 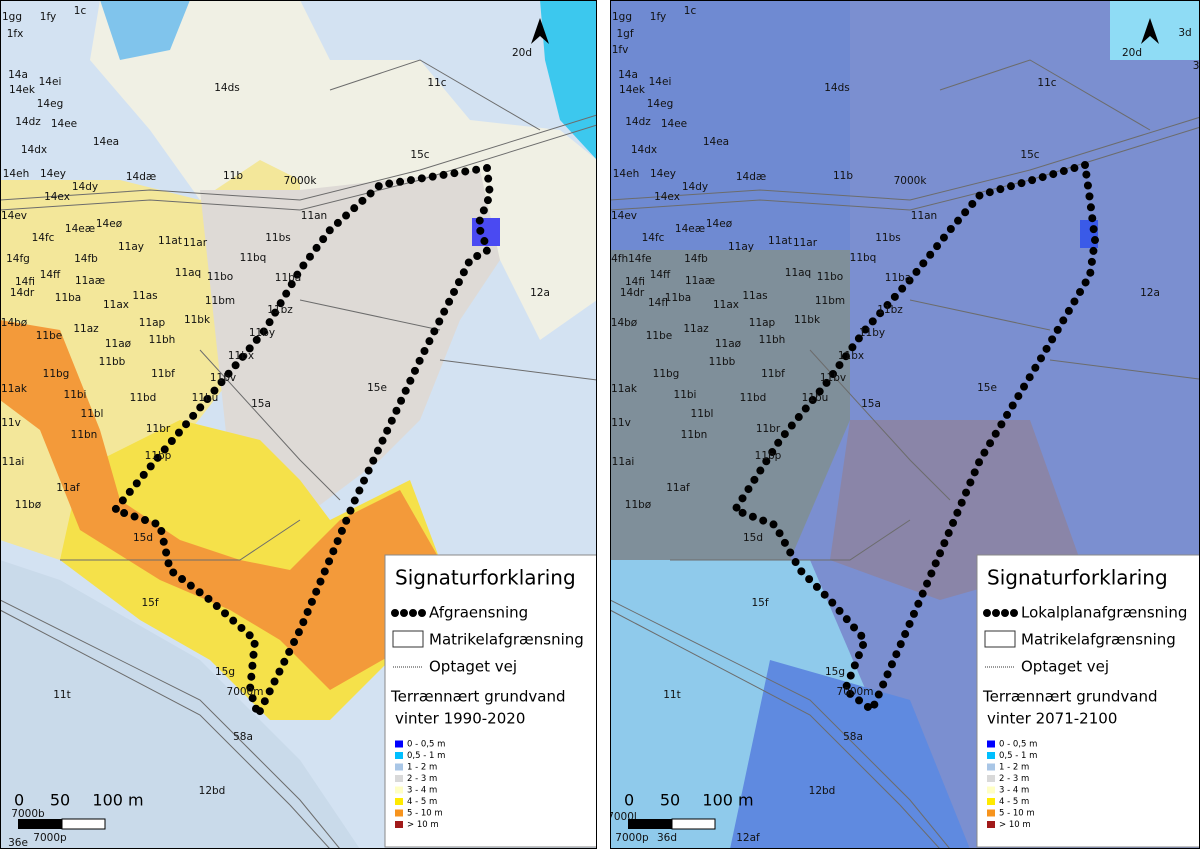 I want to click on parcel-label: 11ax, so click(x=116, y=305).